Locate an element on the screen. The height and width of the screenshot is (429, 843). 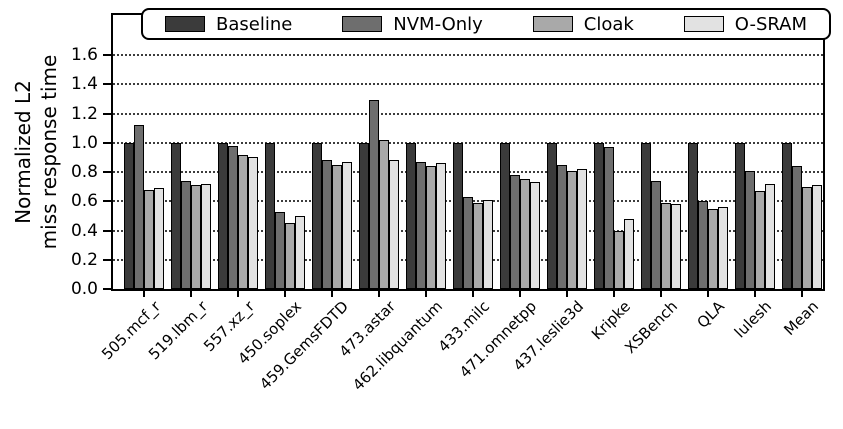
bar-cloak-Mean is located at coordinates (806, 237).